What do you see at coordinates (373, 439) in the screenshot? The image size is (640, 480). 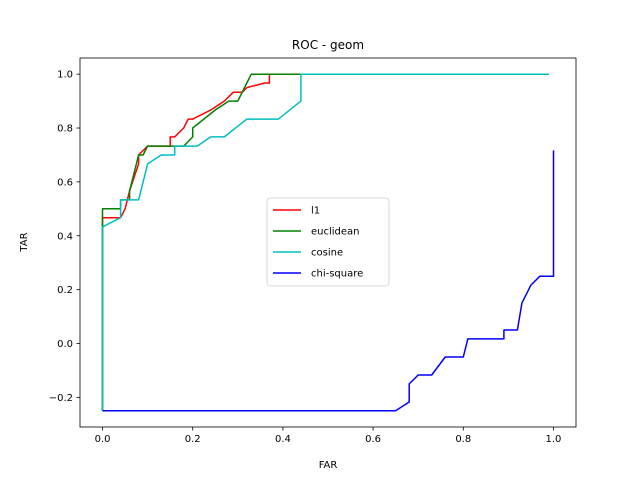 I see `x-tick-label: 0.6` at bounding box center [373, 439].